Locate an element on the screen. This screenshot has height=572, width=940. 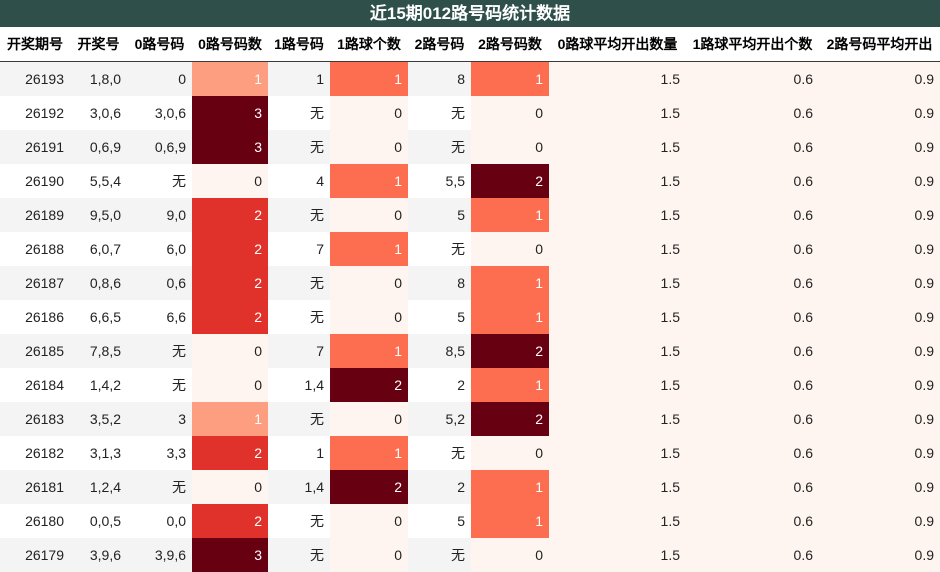
table-cell: 8 is located at coordinates (439, 283).